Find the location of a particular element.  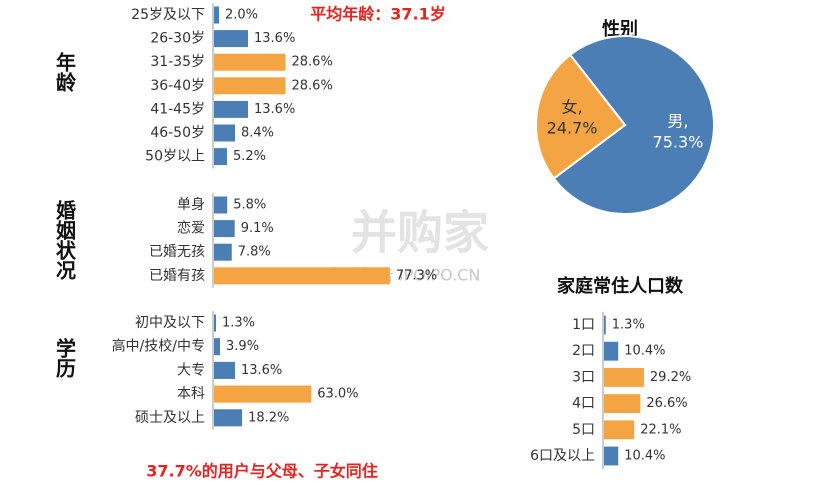

category-label: 大专 is located at coordinates (191, 370).